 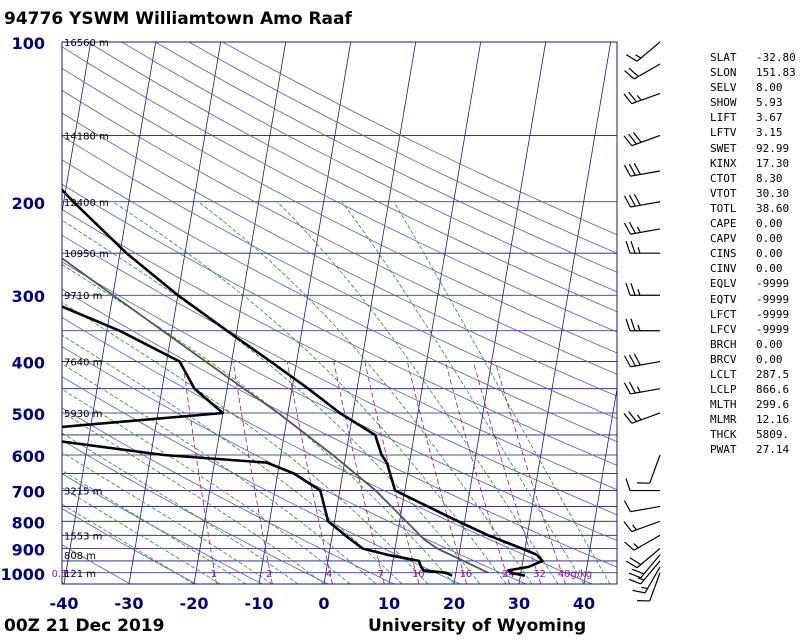 What do you see at coordinates (80, 574) in the screenshot?
I see `height-label: 121 m` at bounding box center [80, 574].